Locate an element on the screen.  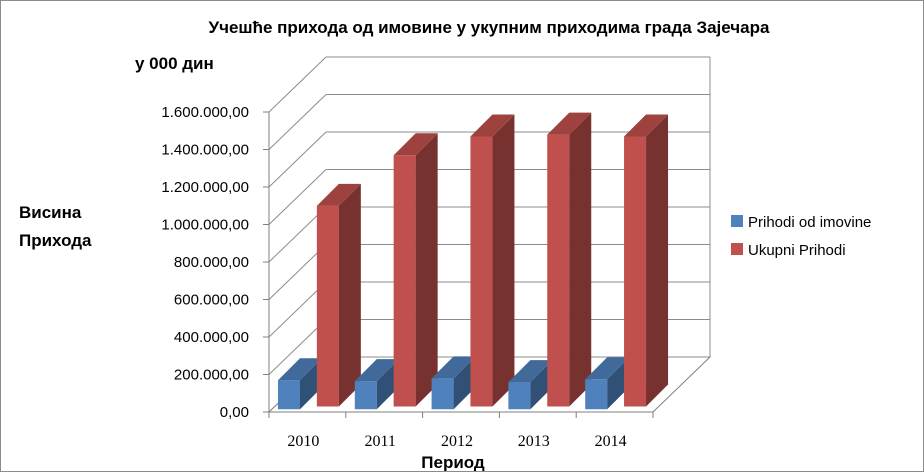
bar-ukupni-prihodi-2013-top is located at coordinates (569, 123).